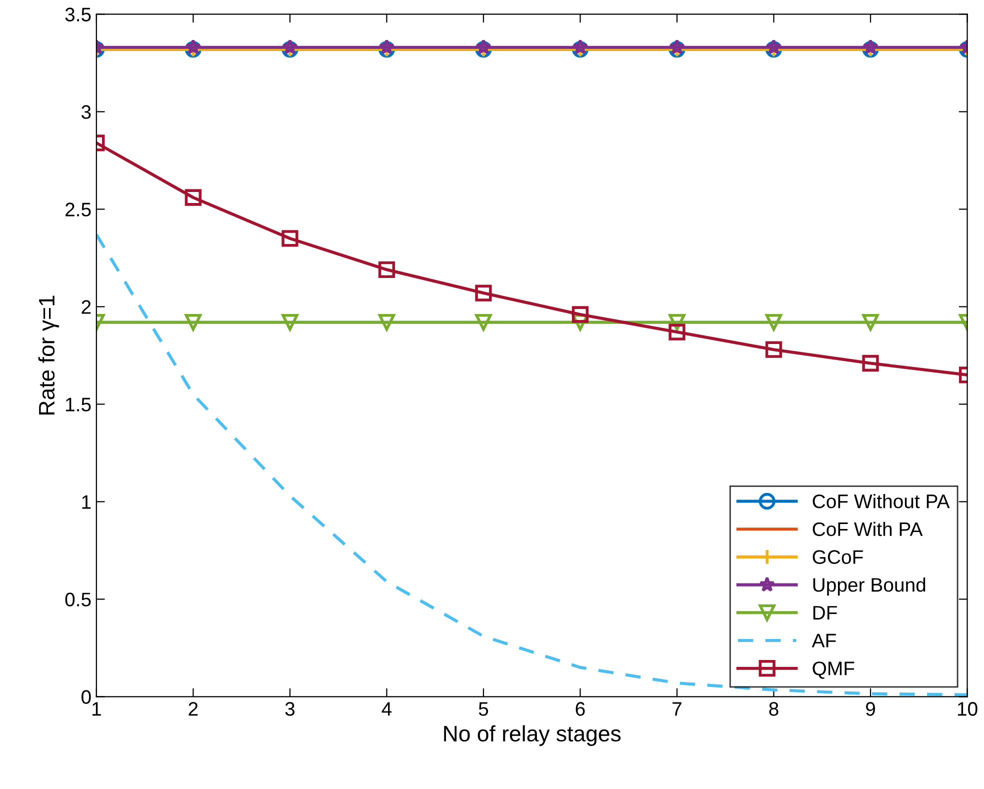  Describe the element at coordinates (773, 709) in the screenshot. I see `x-tick-label: 8` at that location.